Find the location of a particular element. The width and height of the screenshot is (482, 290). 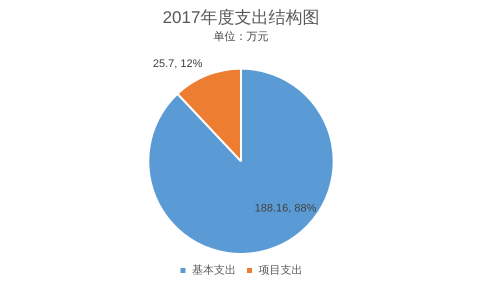

legend-label: 基本支出 is located at coordinates (214, 270).